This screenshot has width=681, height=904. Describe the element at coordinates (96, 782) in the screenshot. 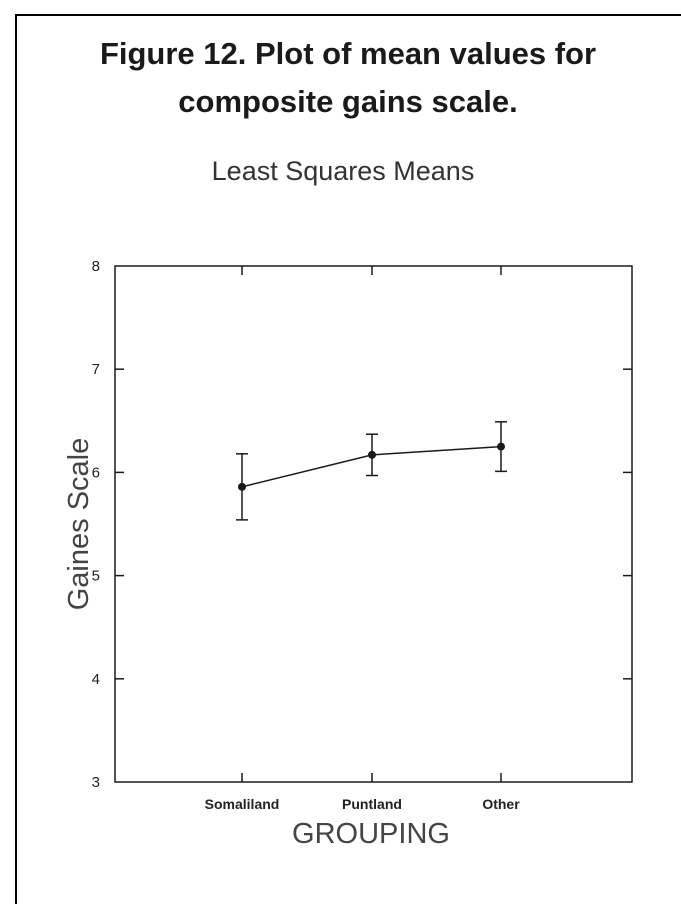

I see `y-tick-label-0: 3` at that location.